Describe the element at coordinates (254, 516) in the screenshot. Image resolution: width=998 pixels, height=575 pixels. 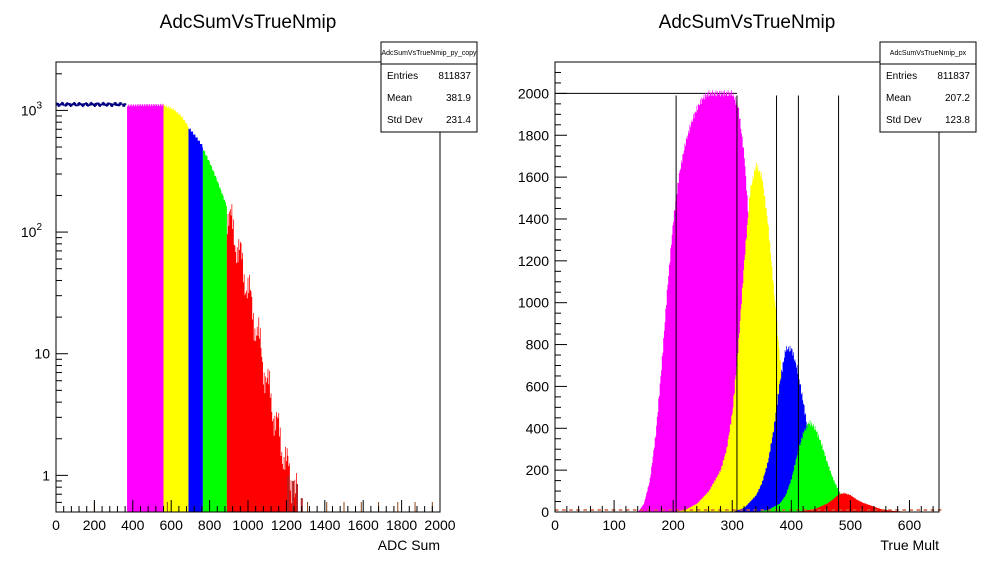
I see `left-x-axis: 0 200 400 600 800 1000 1200 1400 1600 1800 2000` at that location.